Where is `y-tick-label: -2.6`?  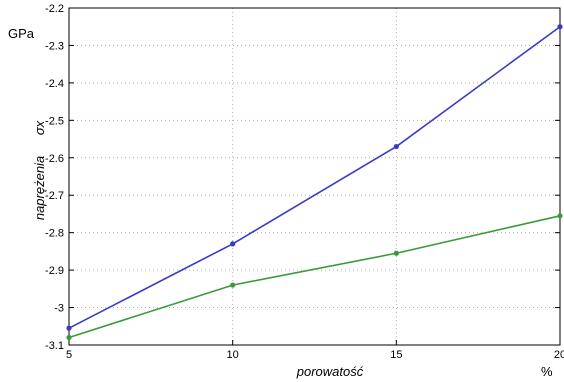 y-tick-label: -2.6 is located at coordinates (54, 159).